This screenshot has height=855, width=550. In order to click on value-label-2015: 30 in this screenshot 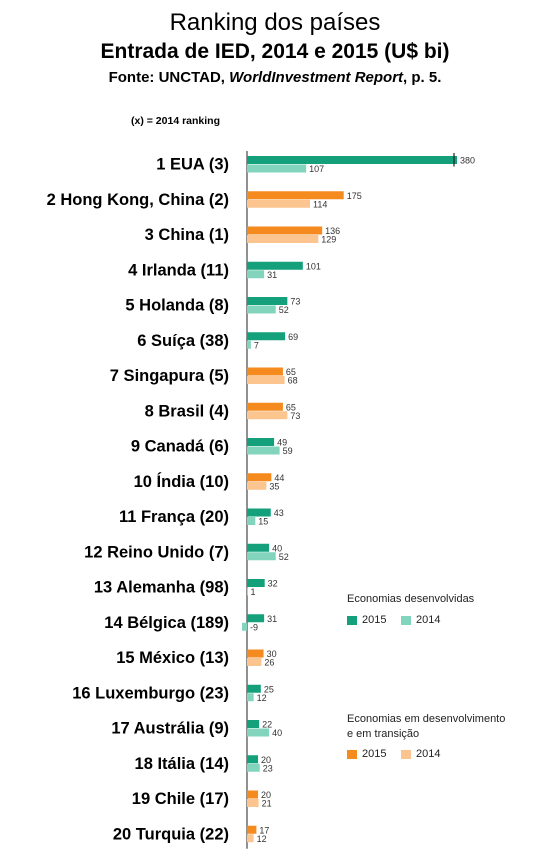, I will do `click(272, 654)`.